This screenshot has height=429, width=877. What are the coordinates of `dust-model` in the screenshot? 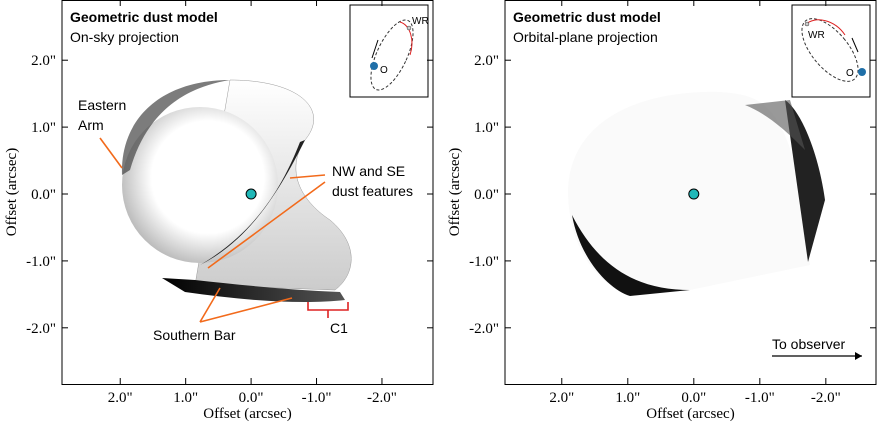 It's located at (236, 191).